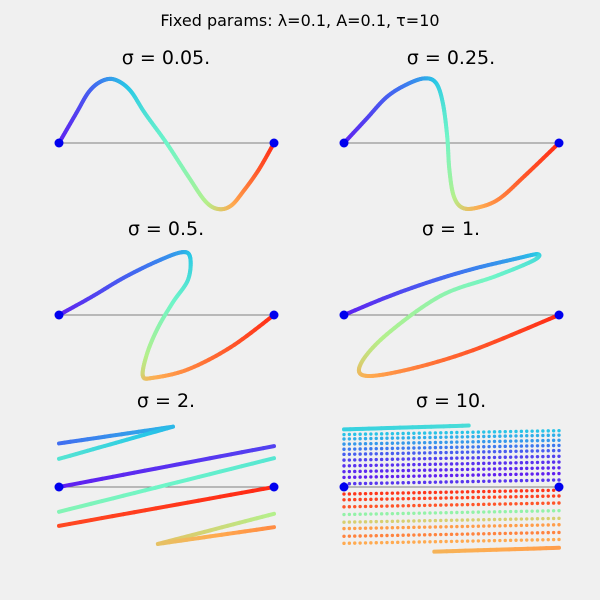  Describe the element at coordinates (299, 20) in the screenshot. I see `figure-suptitle: Fixed params: λ=0.1, A=0.1, τ=10` at that location.